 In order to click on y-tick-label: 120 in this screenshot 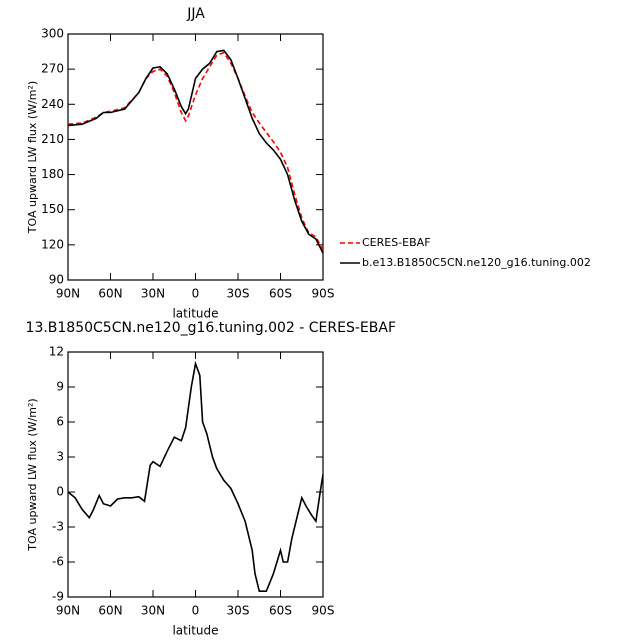, I will do `click(52, 244)`.